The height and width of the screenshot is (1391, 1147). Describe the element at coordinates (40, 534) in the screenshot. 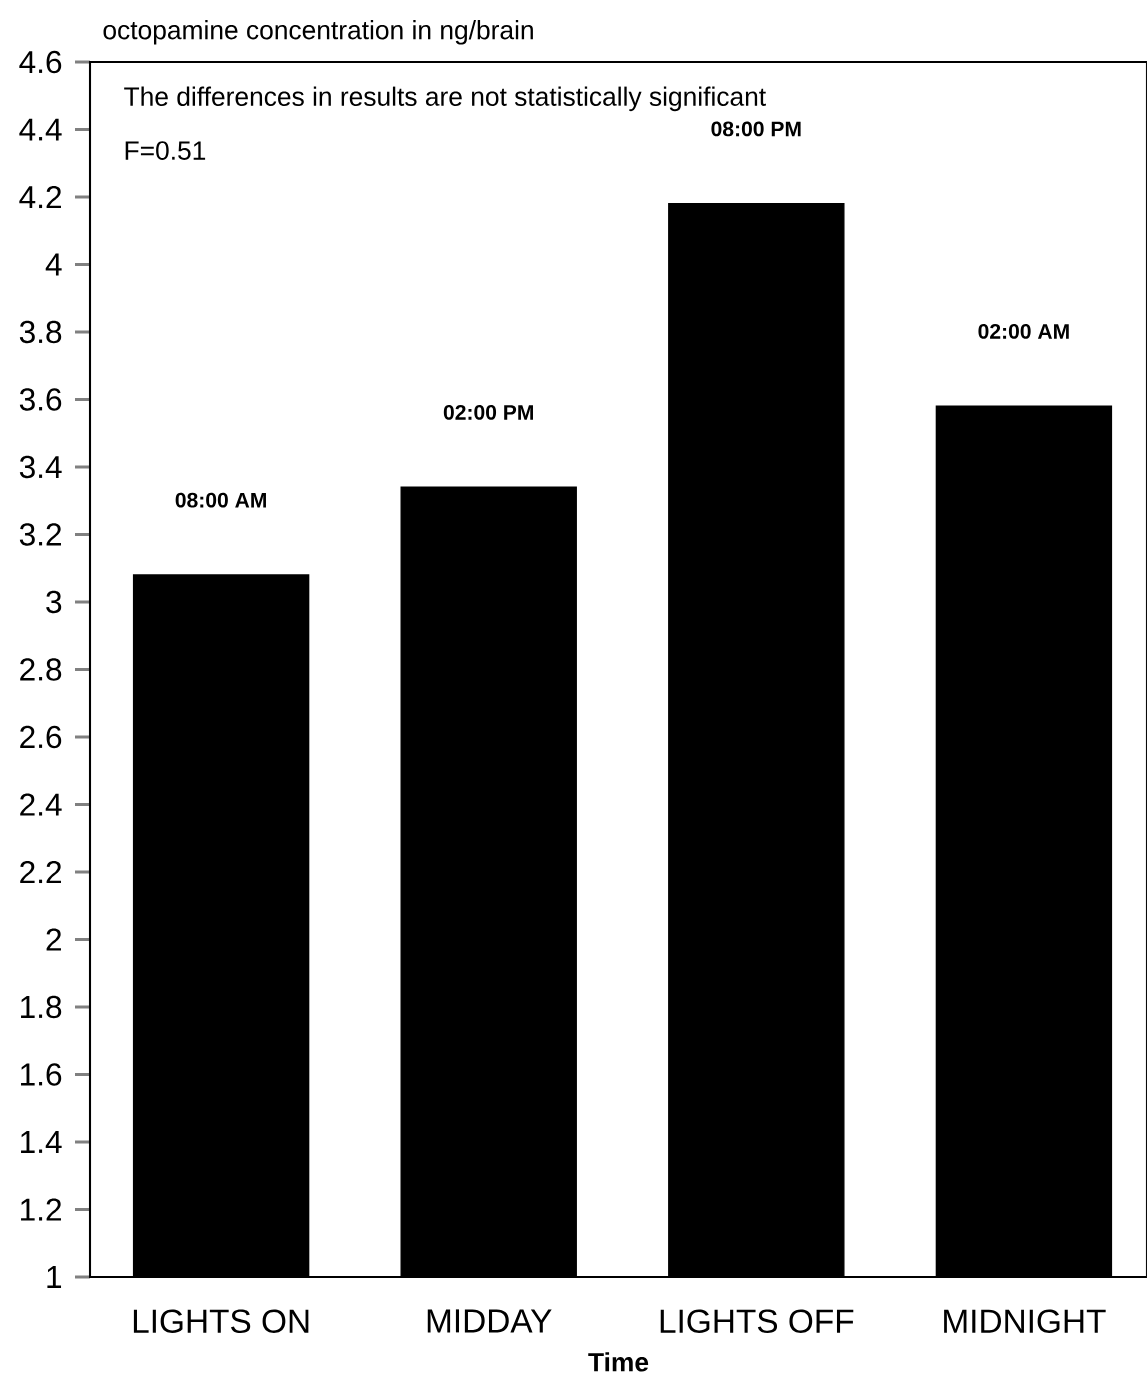

I see `y-tick-label: 3.2` at that location.